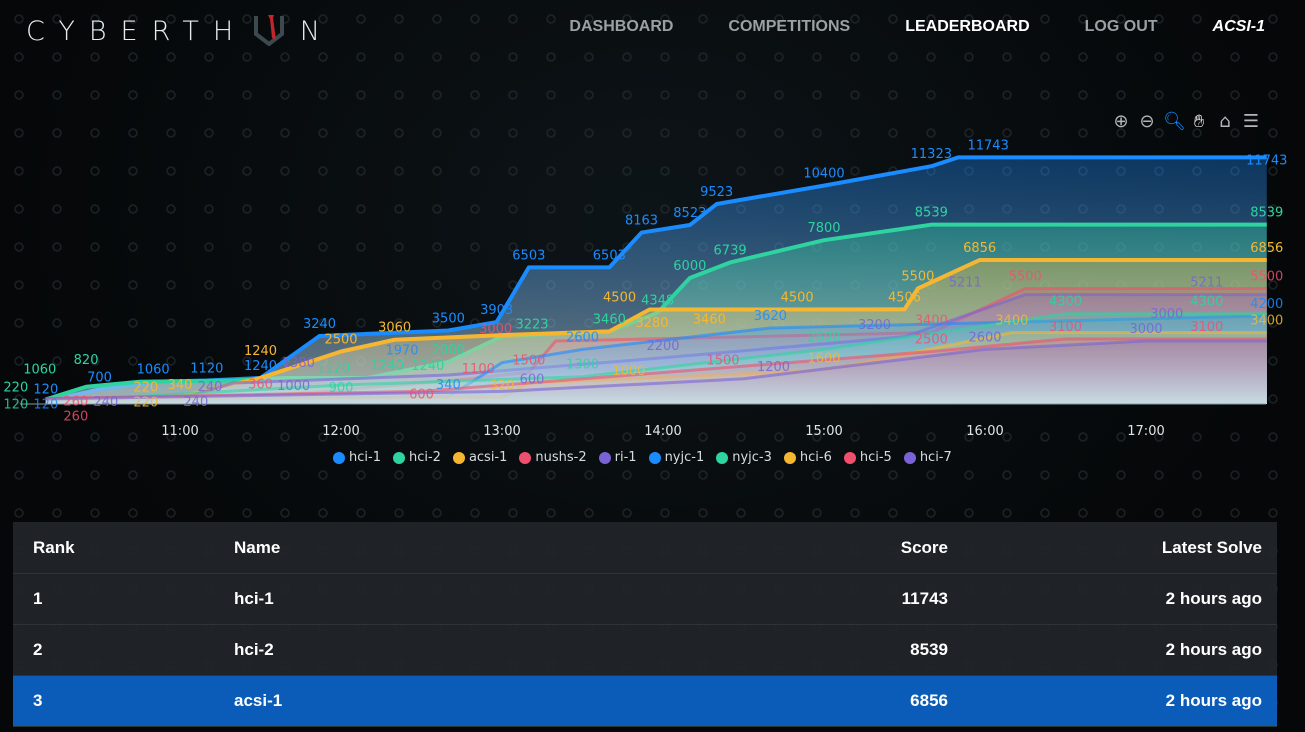 This screenshot has height=732, width=1305. Describe the element at coordinates (744, 457) in the screenshot. I see `legend-item-nyjc-3: nyjc-3` at that location.